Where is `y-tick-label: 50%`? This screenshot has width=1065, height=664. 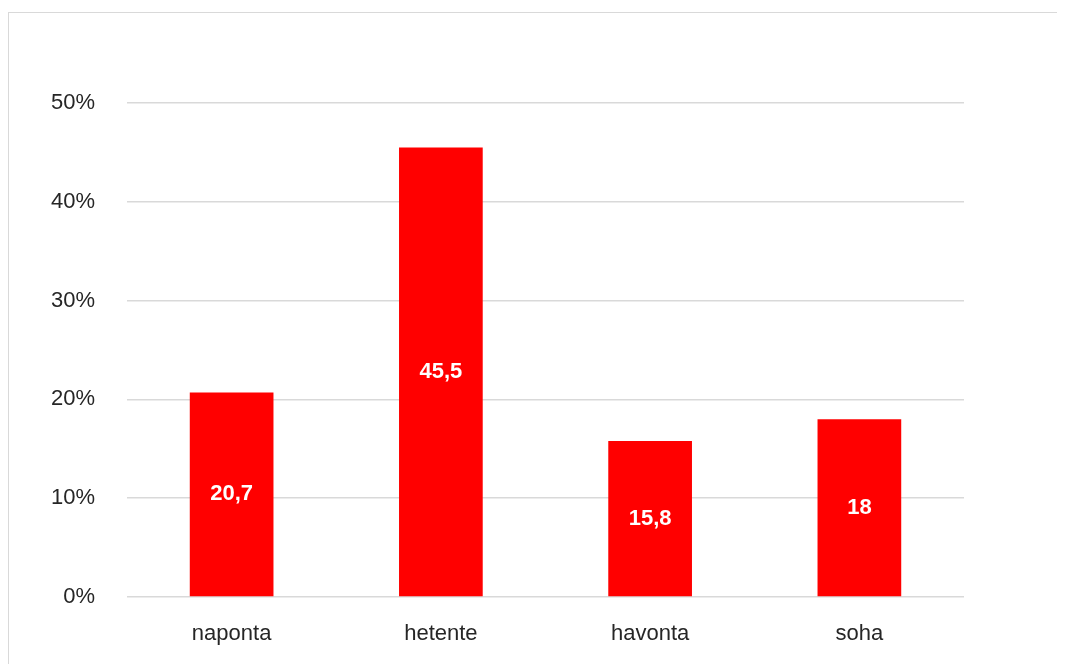
y-tick-label: 50% is located at coordinates (72, 102).